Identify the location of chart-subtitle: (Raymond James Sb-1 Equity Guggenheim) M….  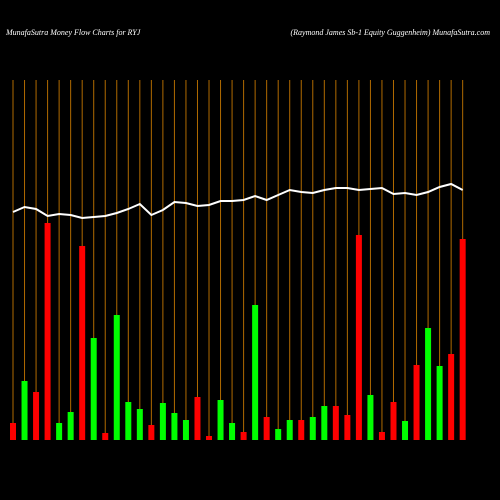
(390, 32).